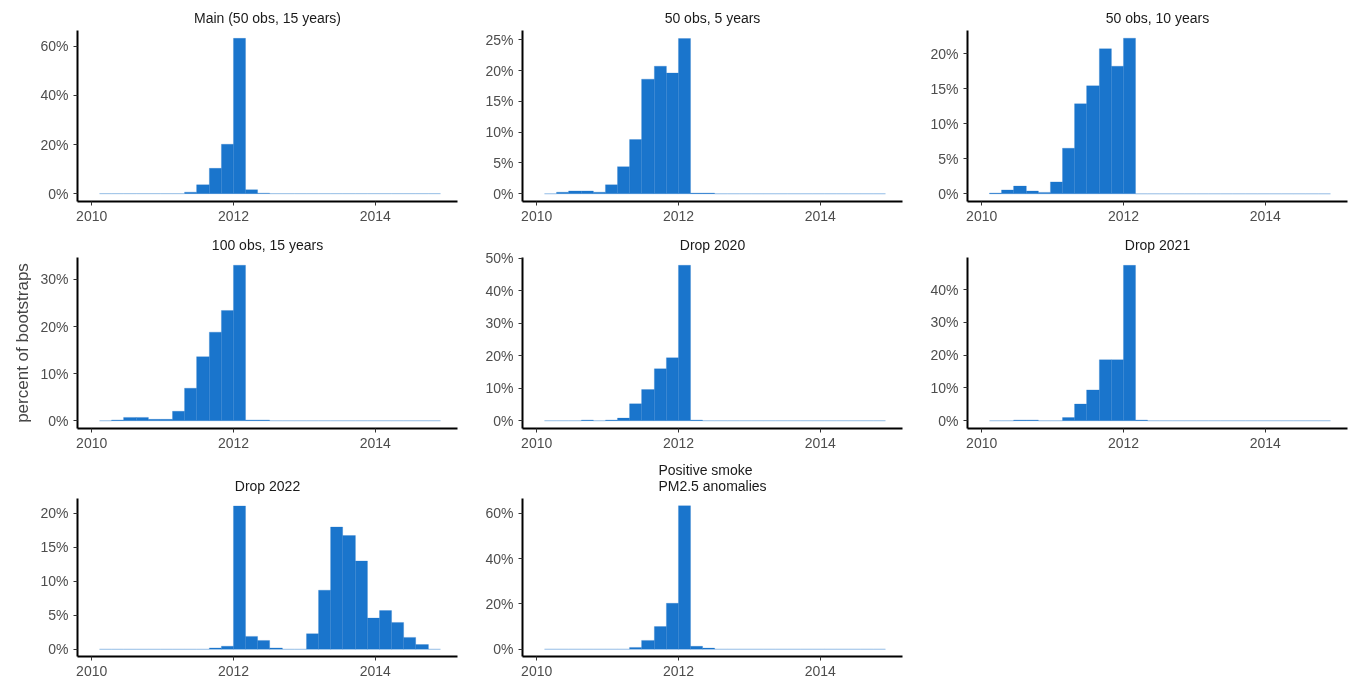 This screenshot has width=1355, height=682. I want to click on chart-title: Drop 2020, so click(712, 244).